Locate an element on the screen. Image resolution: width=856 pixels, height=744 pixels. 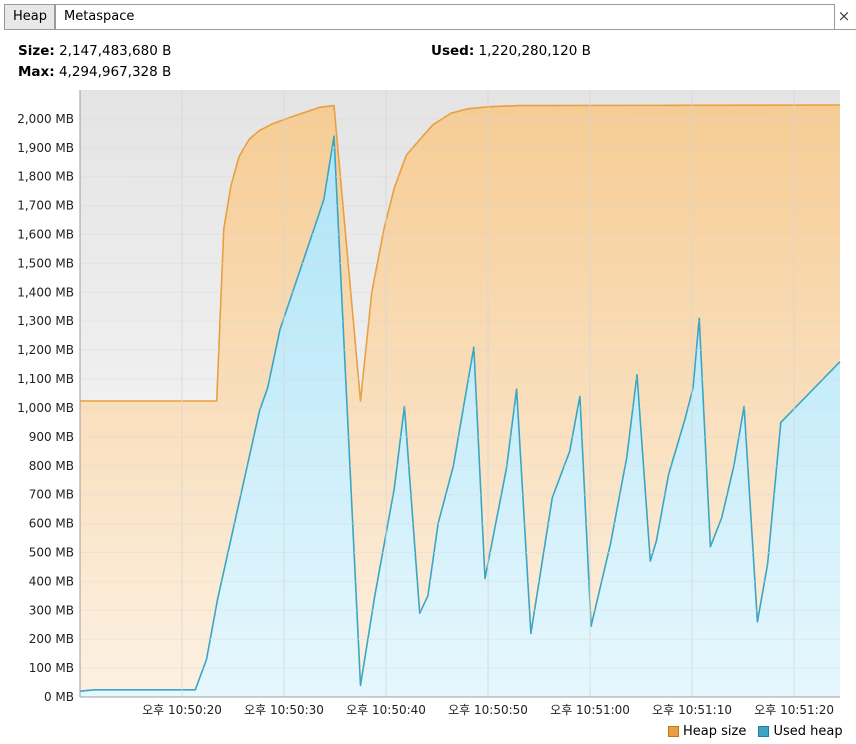
y-tick-label: 1,700 MB is located at coordinates (45, 206).